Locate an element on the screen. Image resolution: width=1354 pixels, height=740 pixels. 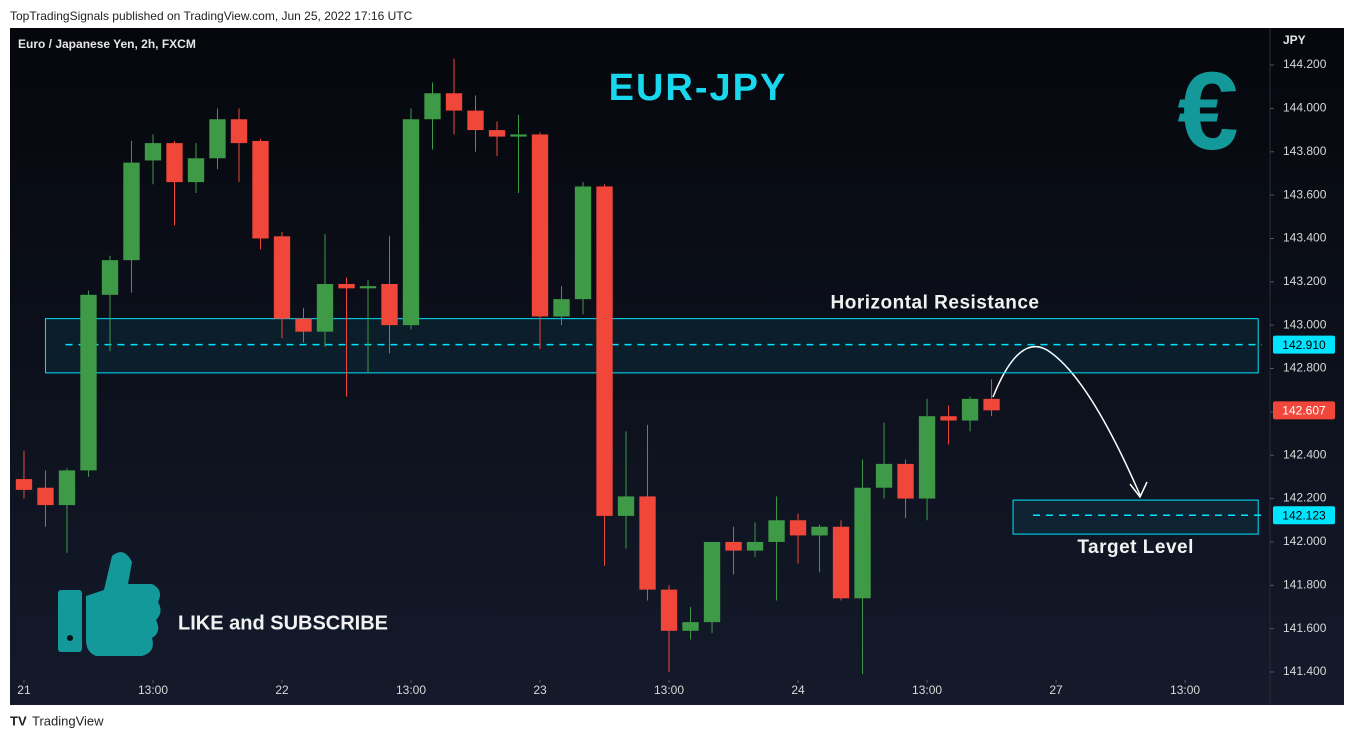
footer: TradingView is located at coordinates (68, 720).